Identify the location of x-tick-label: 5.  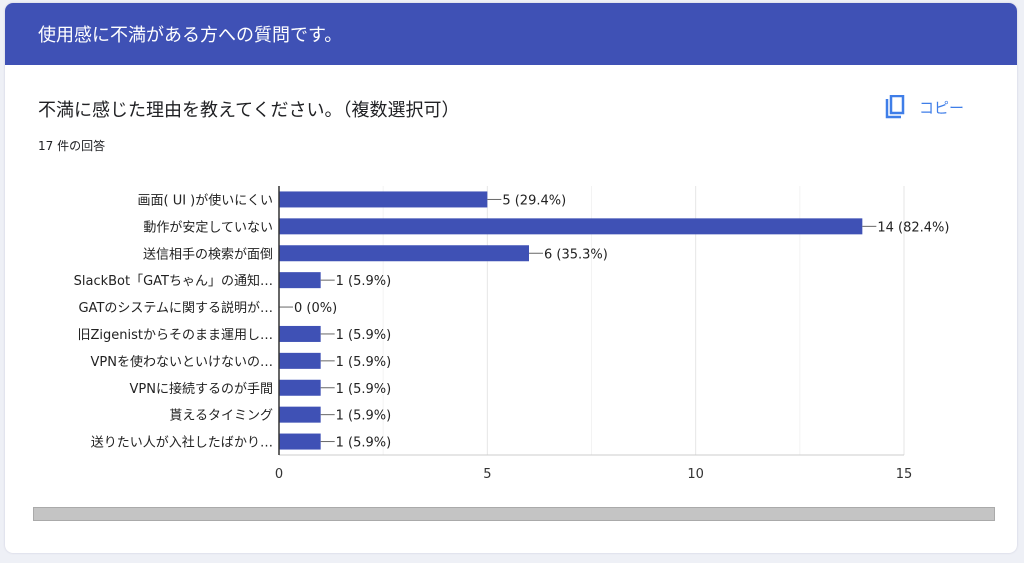
(487, 474).